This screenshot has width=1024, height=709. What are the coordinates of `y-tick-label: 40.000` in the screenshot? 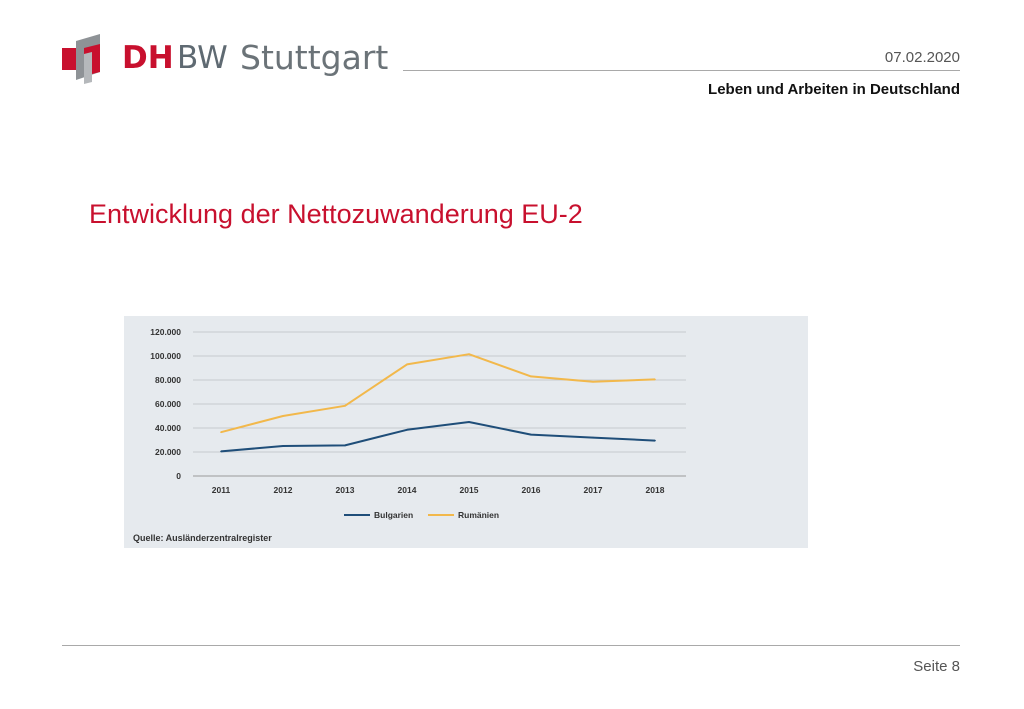 It's located at (168, 428).